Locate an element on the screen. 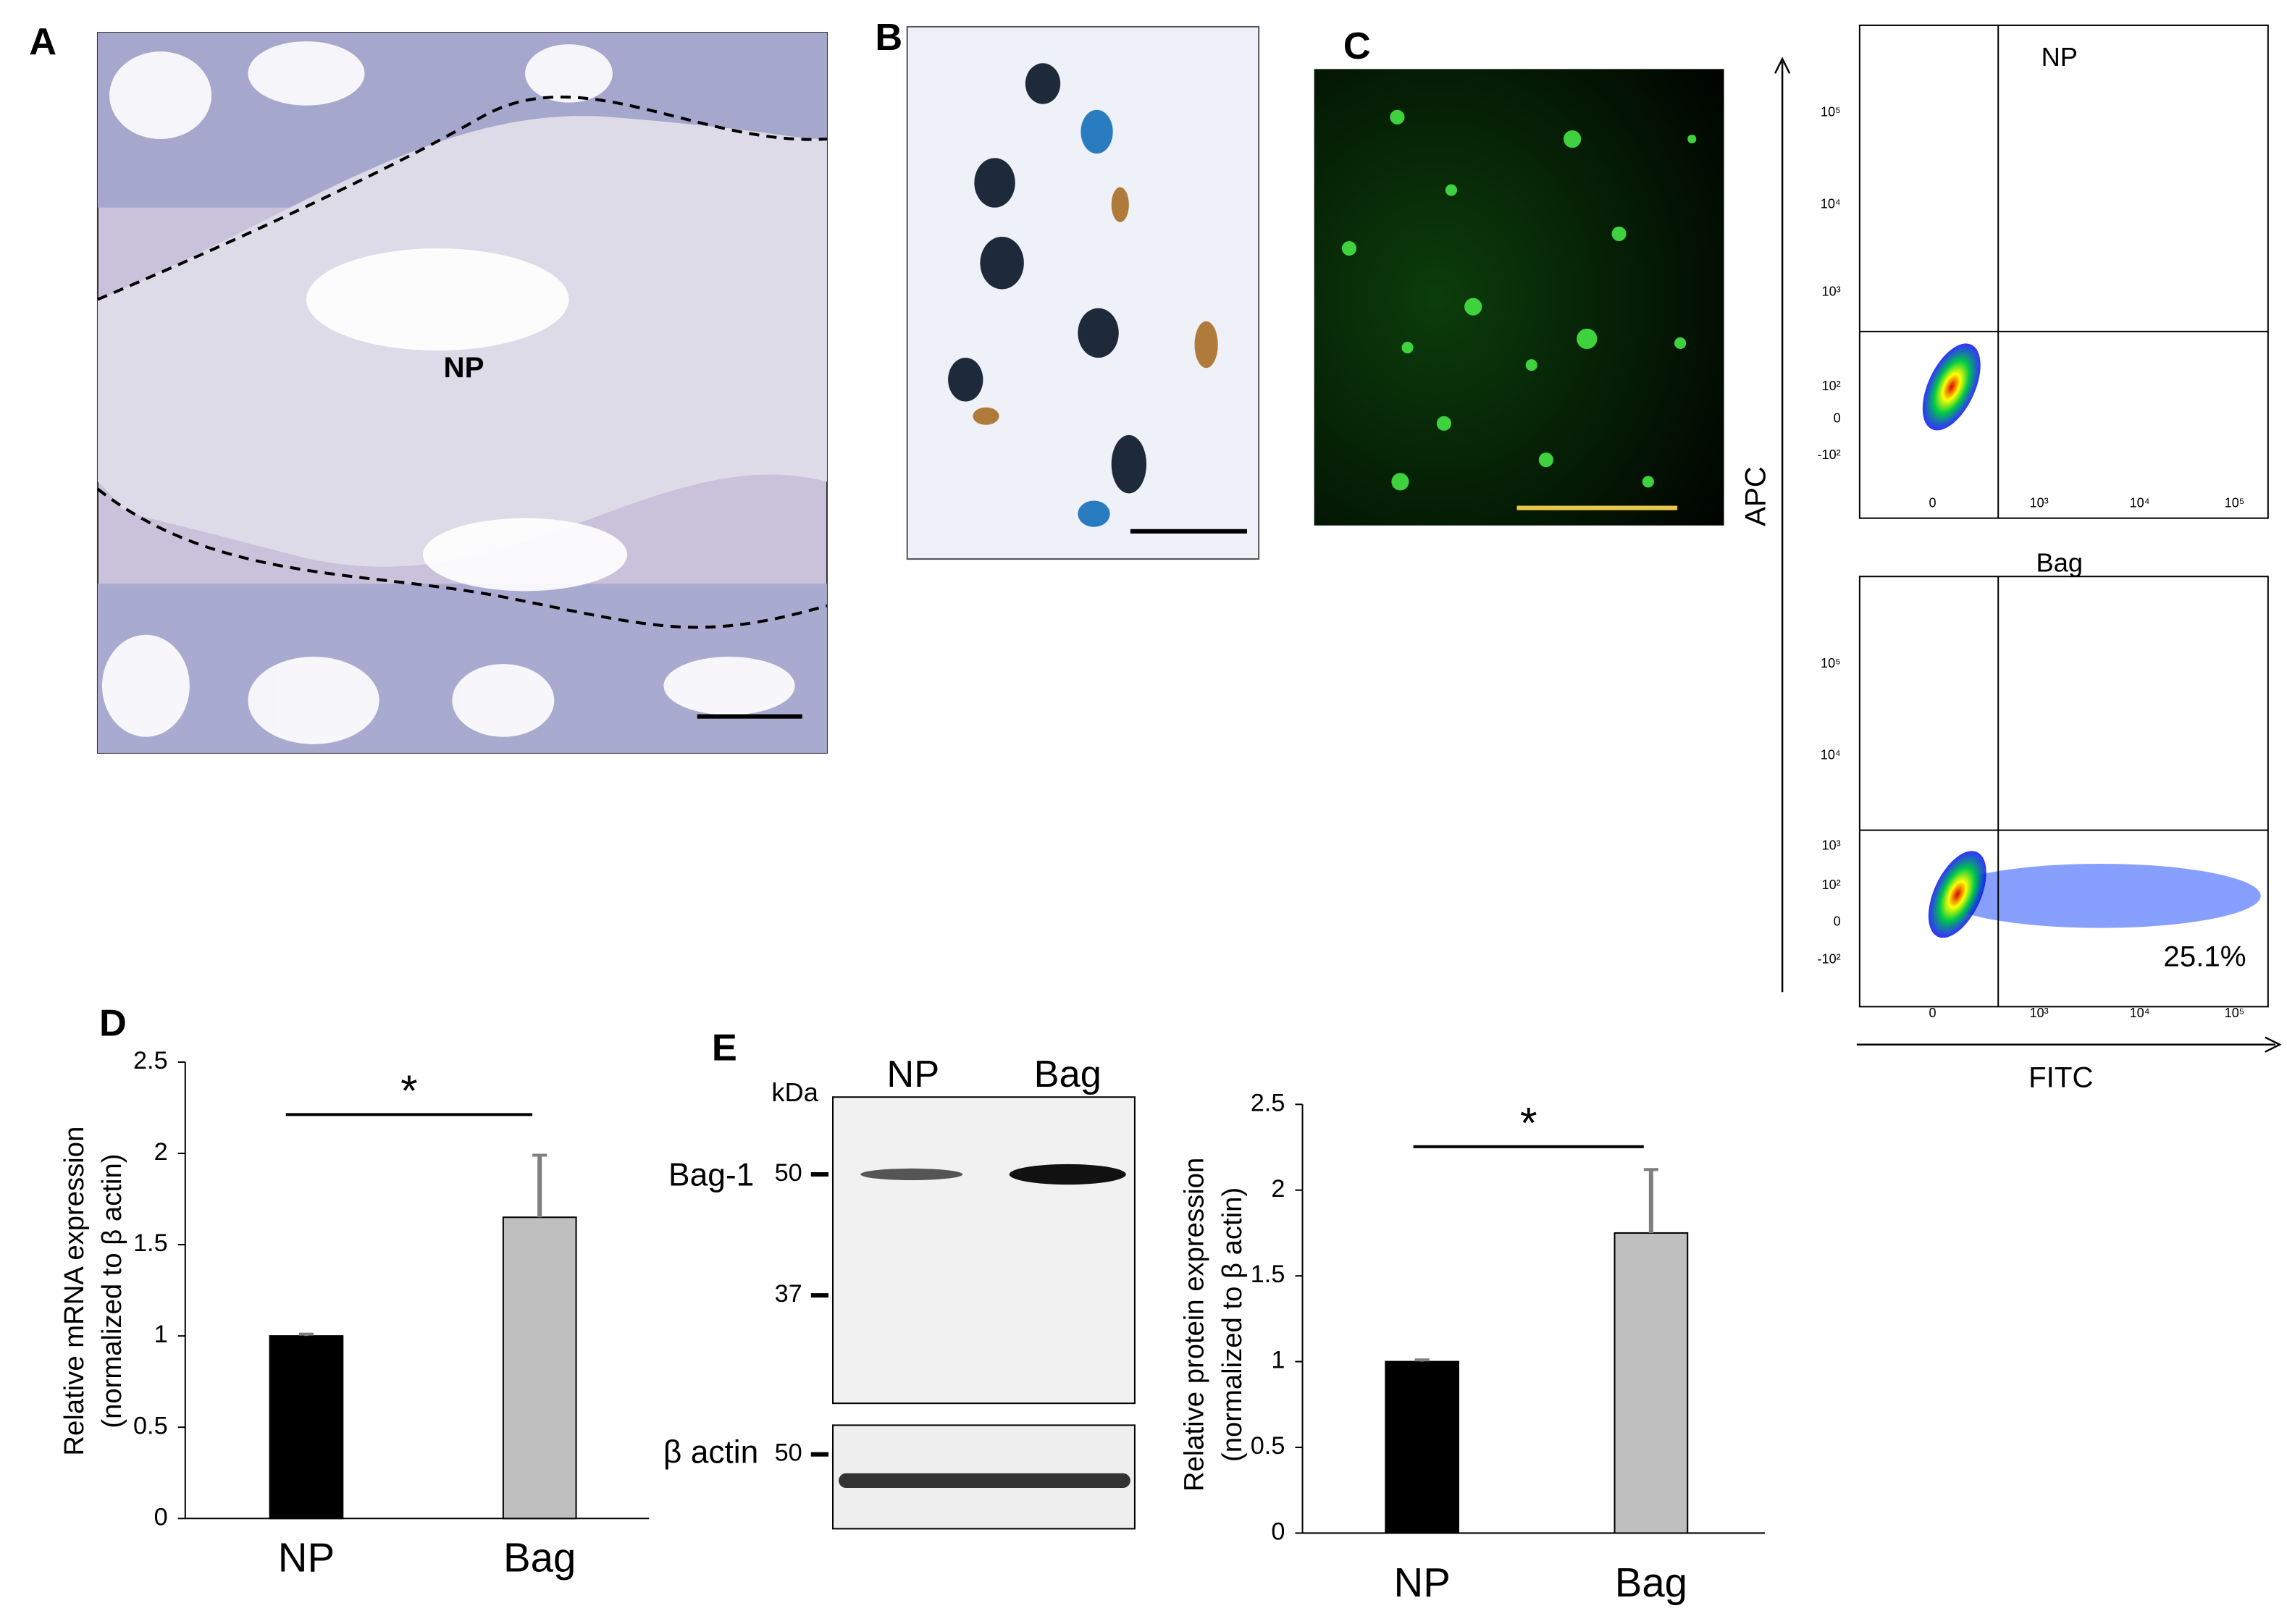 Image resolution: width=2287 pixels, height=1624 pixels. lane-label: NP is located at coordinates (913, 1074).